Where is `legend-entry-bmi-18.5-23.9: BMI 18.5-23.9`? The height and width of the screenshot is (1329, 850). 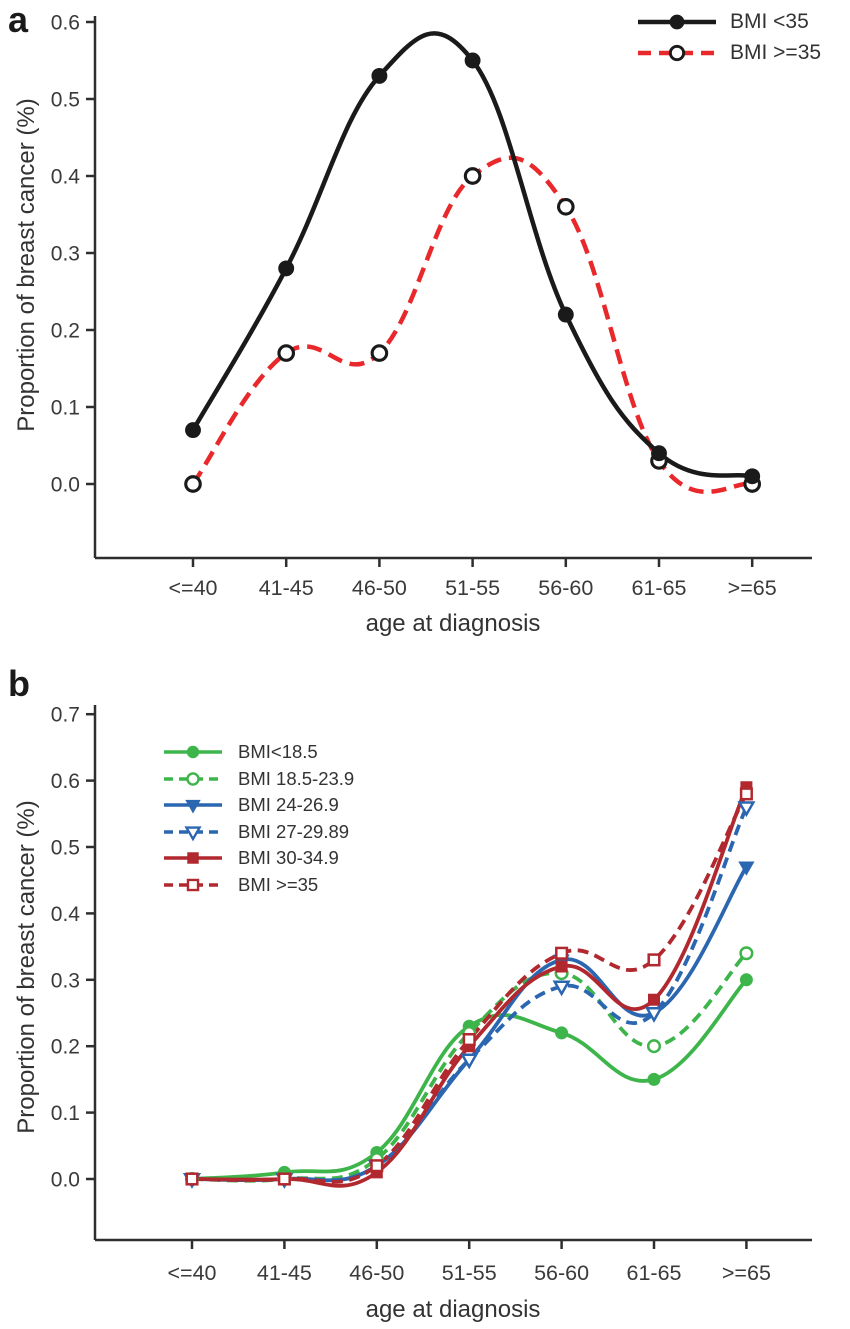
legend-entry-bmi-18.5-23.9: BMI 18.5-23.9 is located at coordinates (258, 779).